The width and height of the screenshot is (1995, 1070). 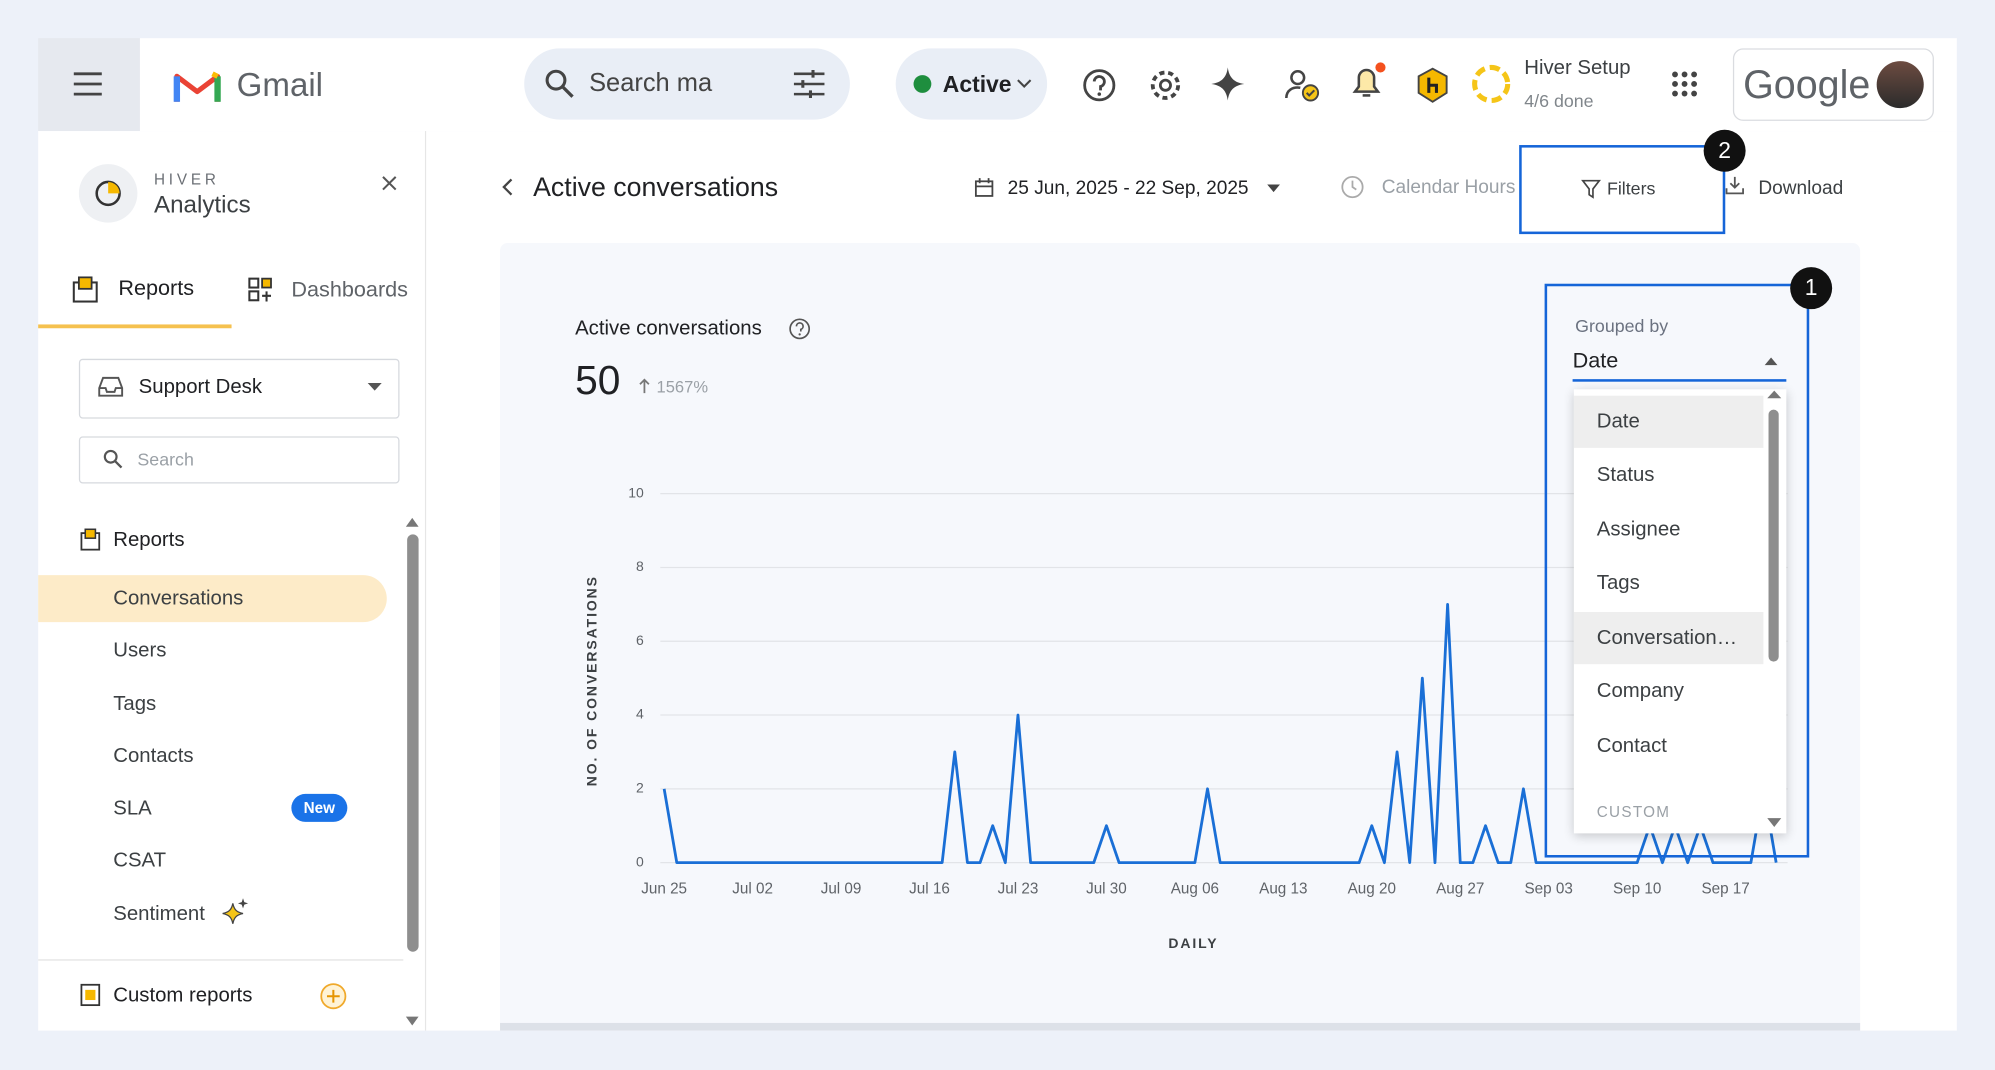 I want to click on status-dot, so click(x=922, y=84).